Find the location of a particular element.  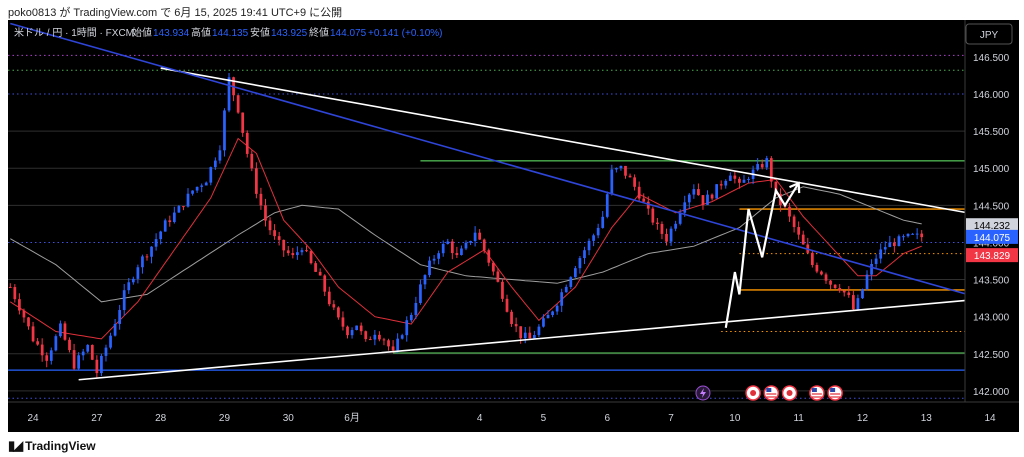

events-layer is located at coordinates (769, 393).